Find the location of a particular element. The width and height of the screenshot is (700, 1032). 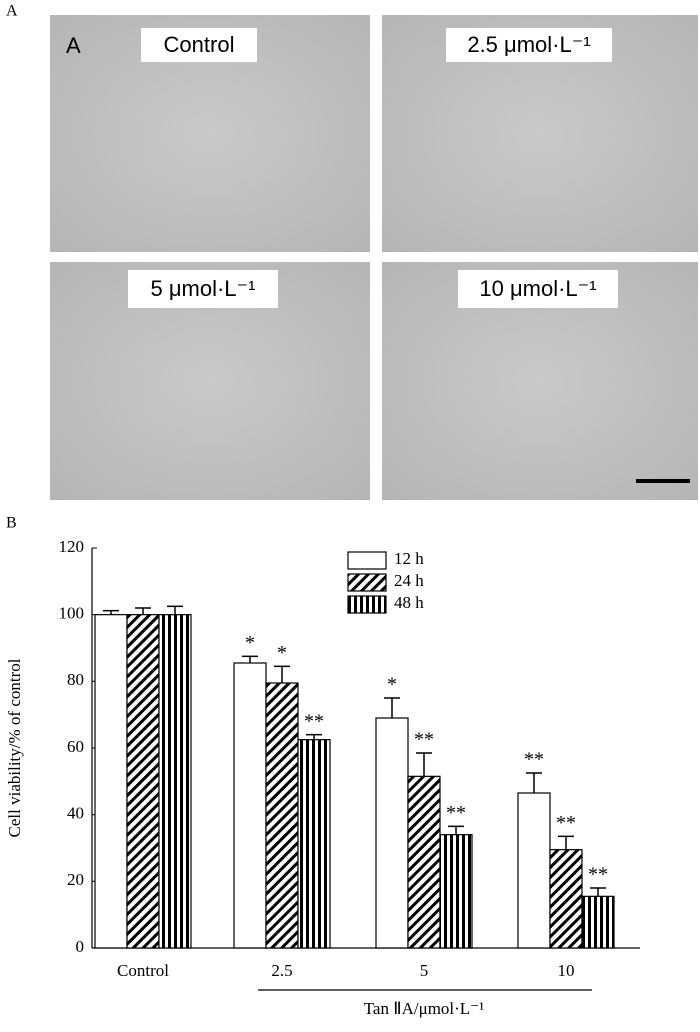

y-tick-label: 120 is located at coordinates (72, 546).